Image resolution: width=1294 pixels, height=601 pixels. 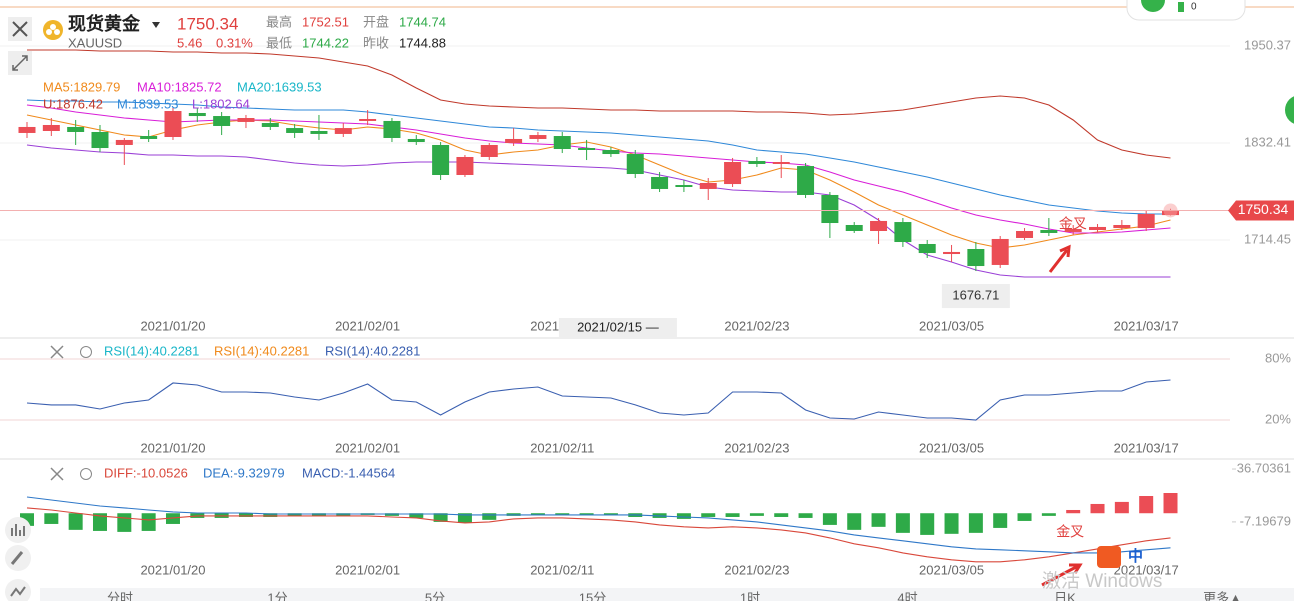 What do you see at coordinates (120, 595) in the screenshot?
I see `timeframe-tab: 分时` at bounding box center [120, 595].